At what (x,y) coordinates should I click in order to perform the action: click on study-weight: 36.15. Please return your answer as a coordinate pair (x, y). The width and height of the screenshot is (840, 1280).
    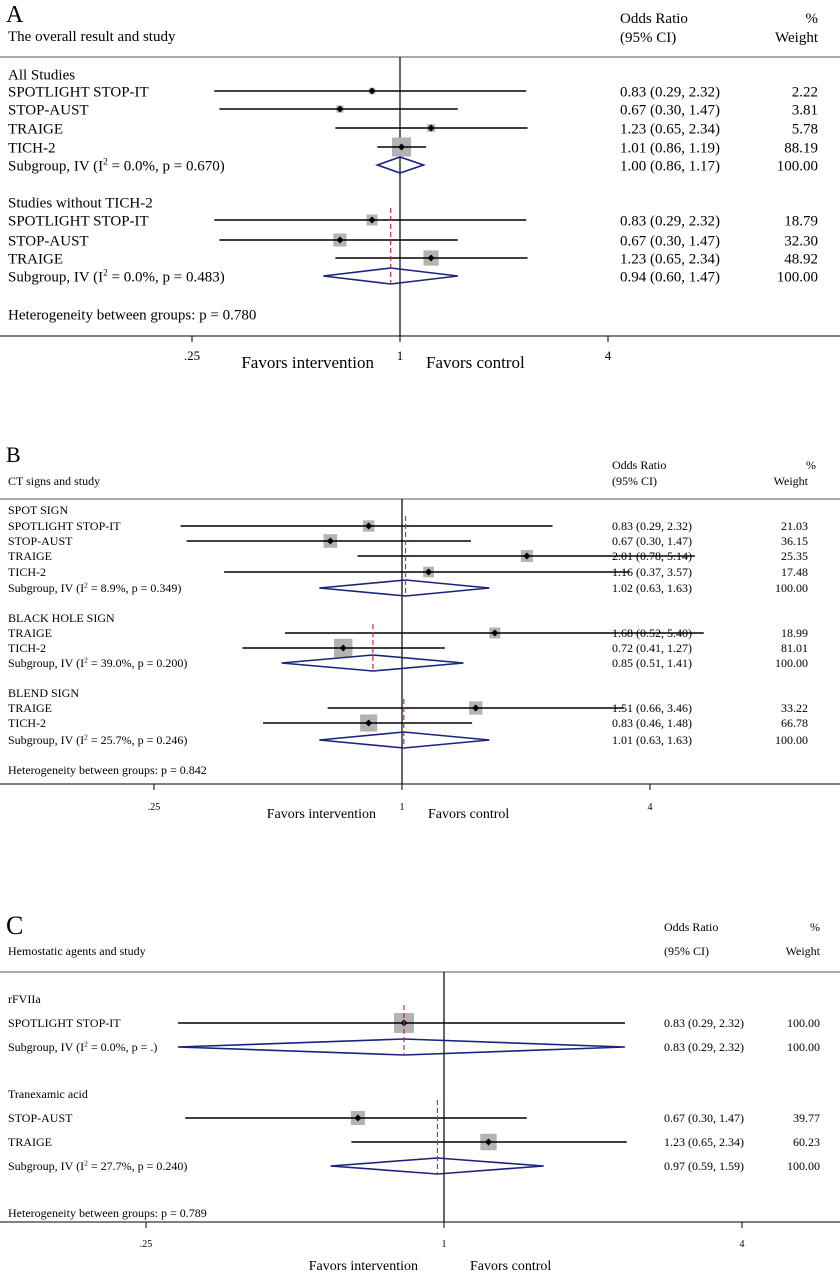
    Looking at the image, I should click on (794, 541).